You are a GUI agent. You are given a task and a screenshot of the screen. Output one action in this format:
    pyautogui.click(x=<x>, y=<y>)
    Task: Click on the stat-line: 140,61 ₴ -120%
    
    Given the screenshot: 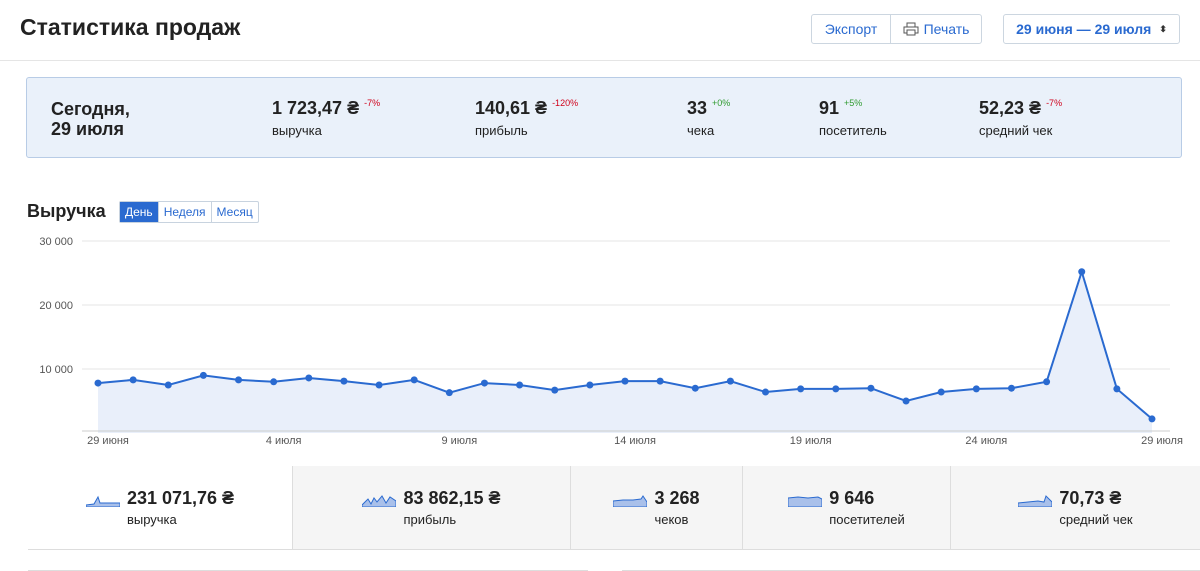 What is the action you would take?
    pyautogui.click(x=526, y=108)
    